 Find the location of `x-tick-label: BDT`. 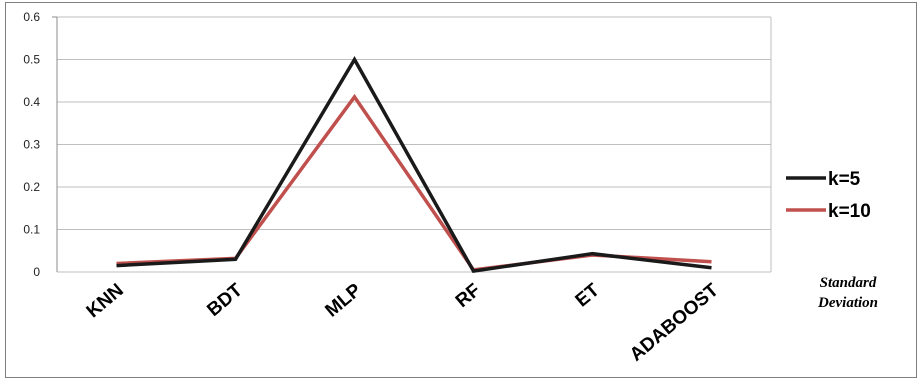

x-tick-label: BDT is located at coordinates (225, 299).